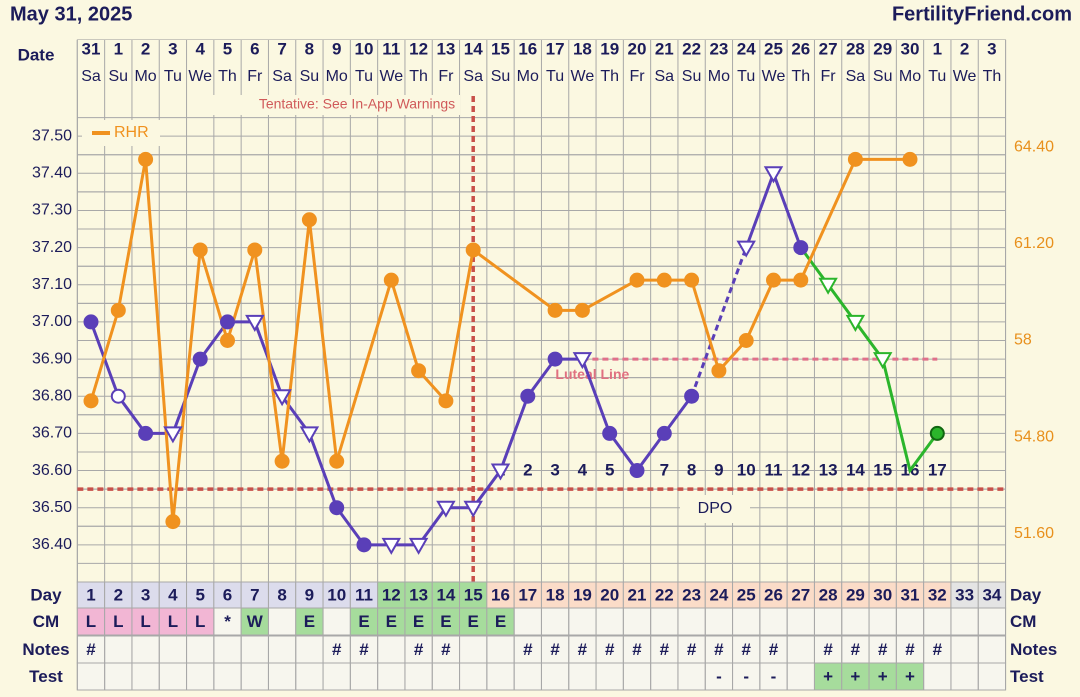 The height and width of the screenshot is (697, 1080). Describe the element at coordinates (609, 48) in the screenshot. I see `date-label: 19` at that location.